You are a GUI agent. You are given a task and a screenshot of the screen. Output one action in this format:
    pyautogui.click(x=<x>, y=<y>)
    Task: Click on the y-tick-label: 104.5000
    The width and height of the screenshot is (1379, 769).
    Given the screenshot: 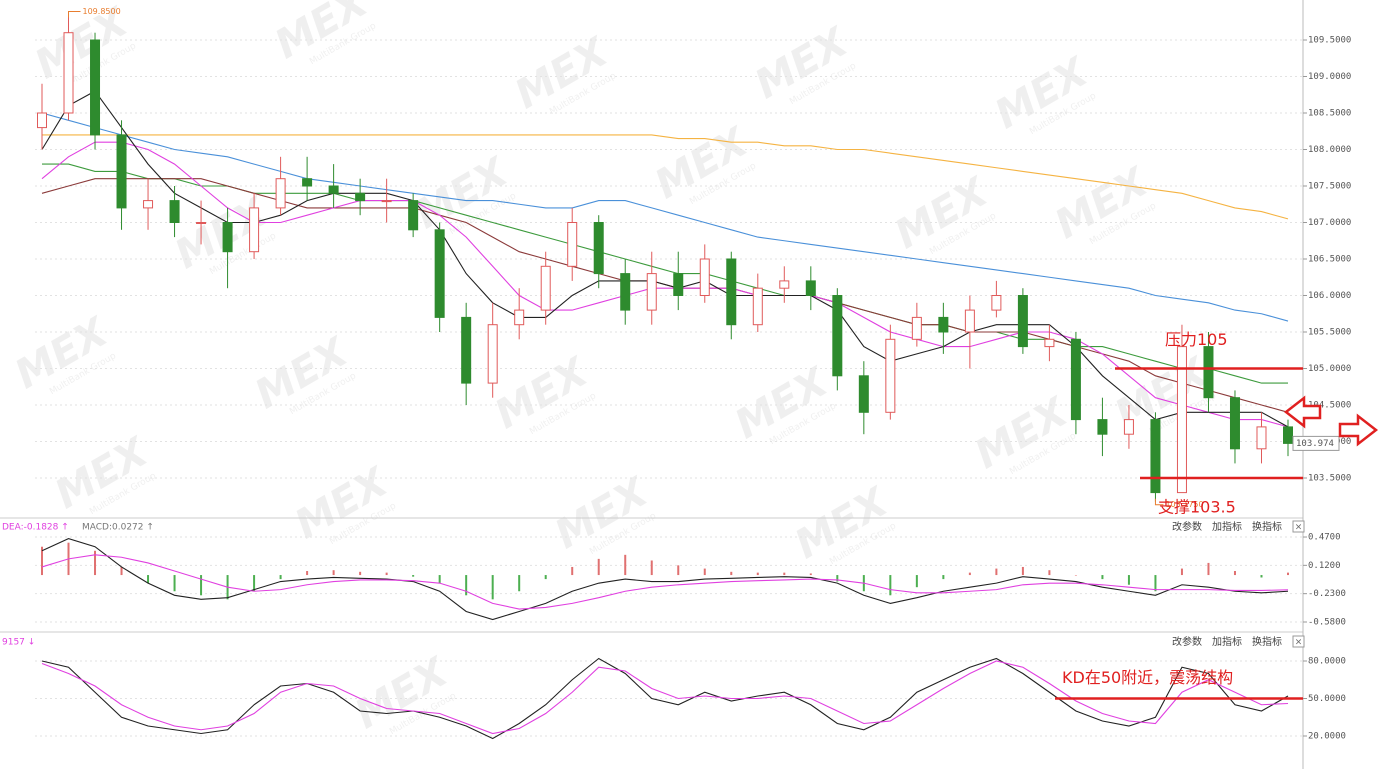 What is the action you would take?
    pyautogui.click(x=1329, y=406)
    